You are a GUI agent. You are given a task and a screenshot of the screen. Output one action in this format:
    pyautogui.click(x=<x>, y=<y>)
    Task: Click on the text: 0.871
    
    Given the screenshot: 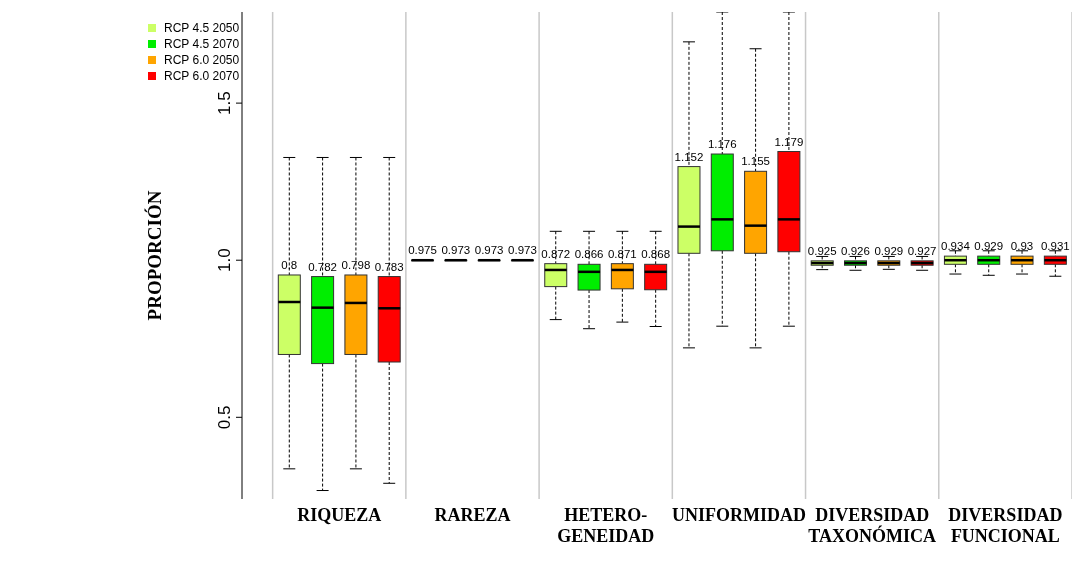 What is the action you would take?
    pyautogui.click(x=622, y=253)
    